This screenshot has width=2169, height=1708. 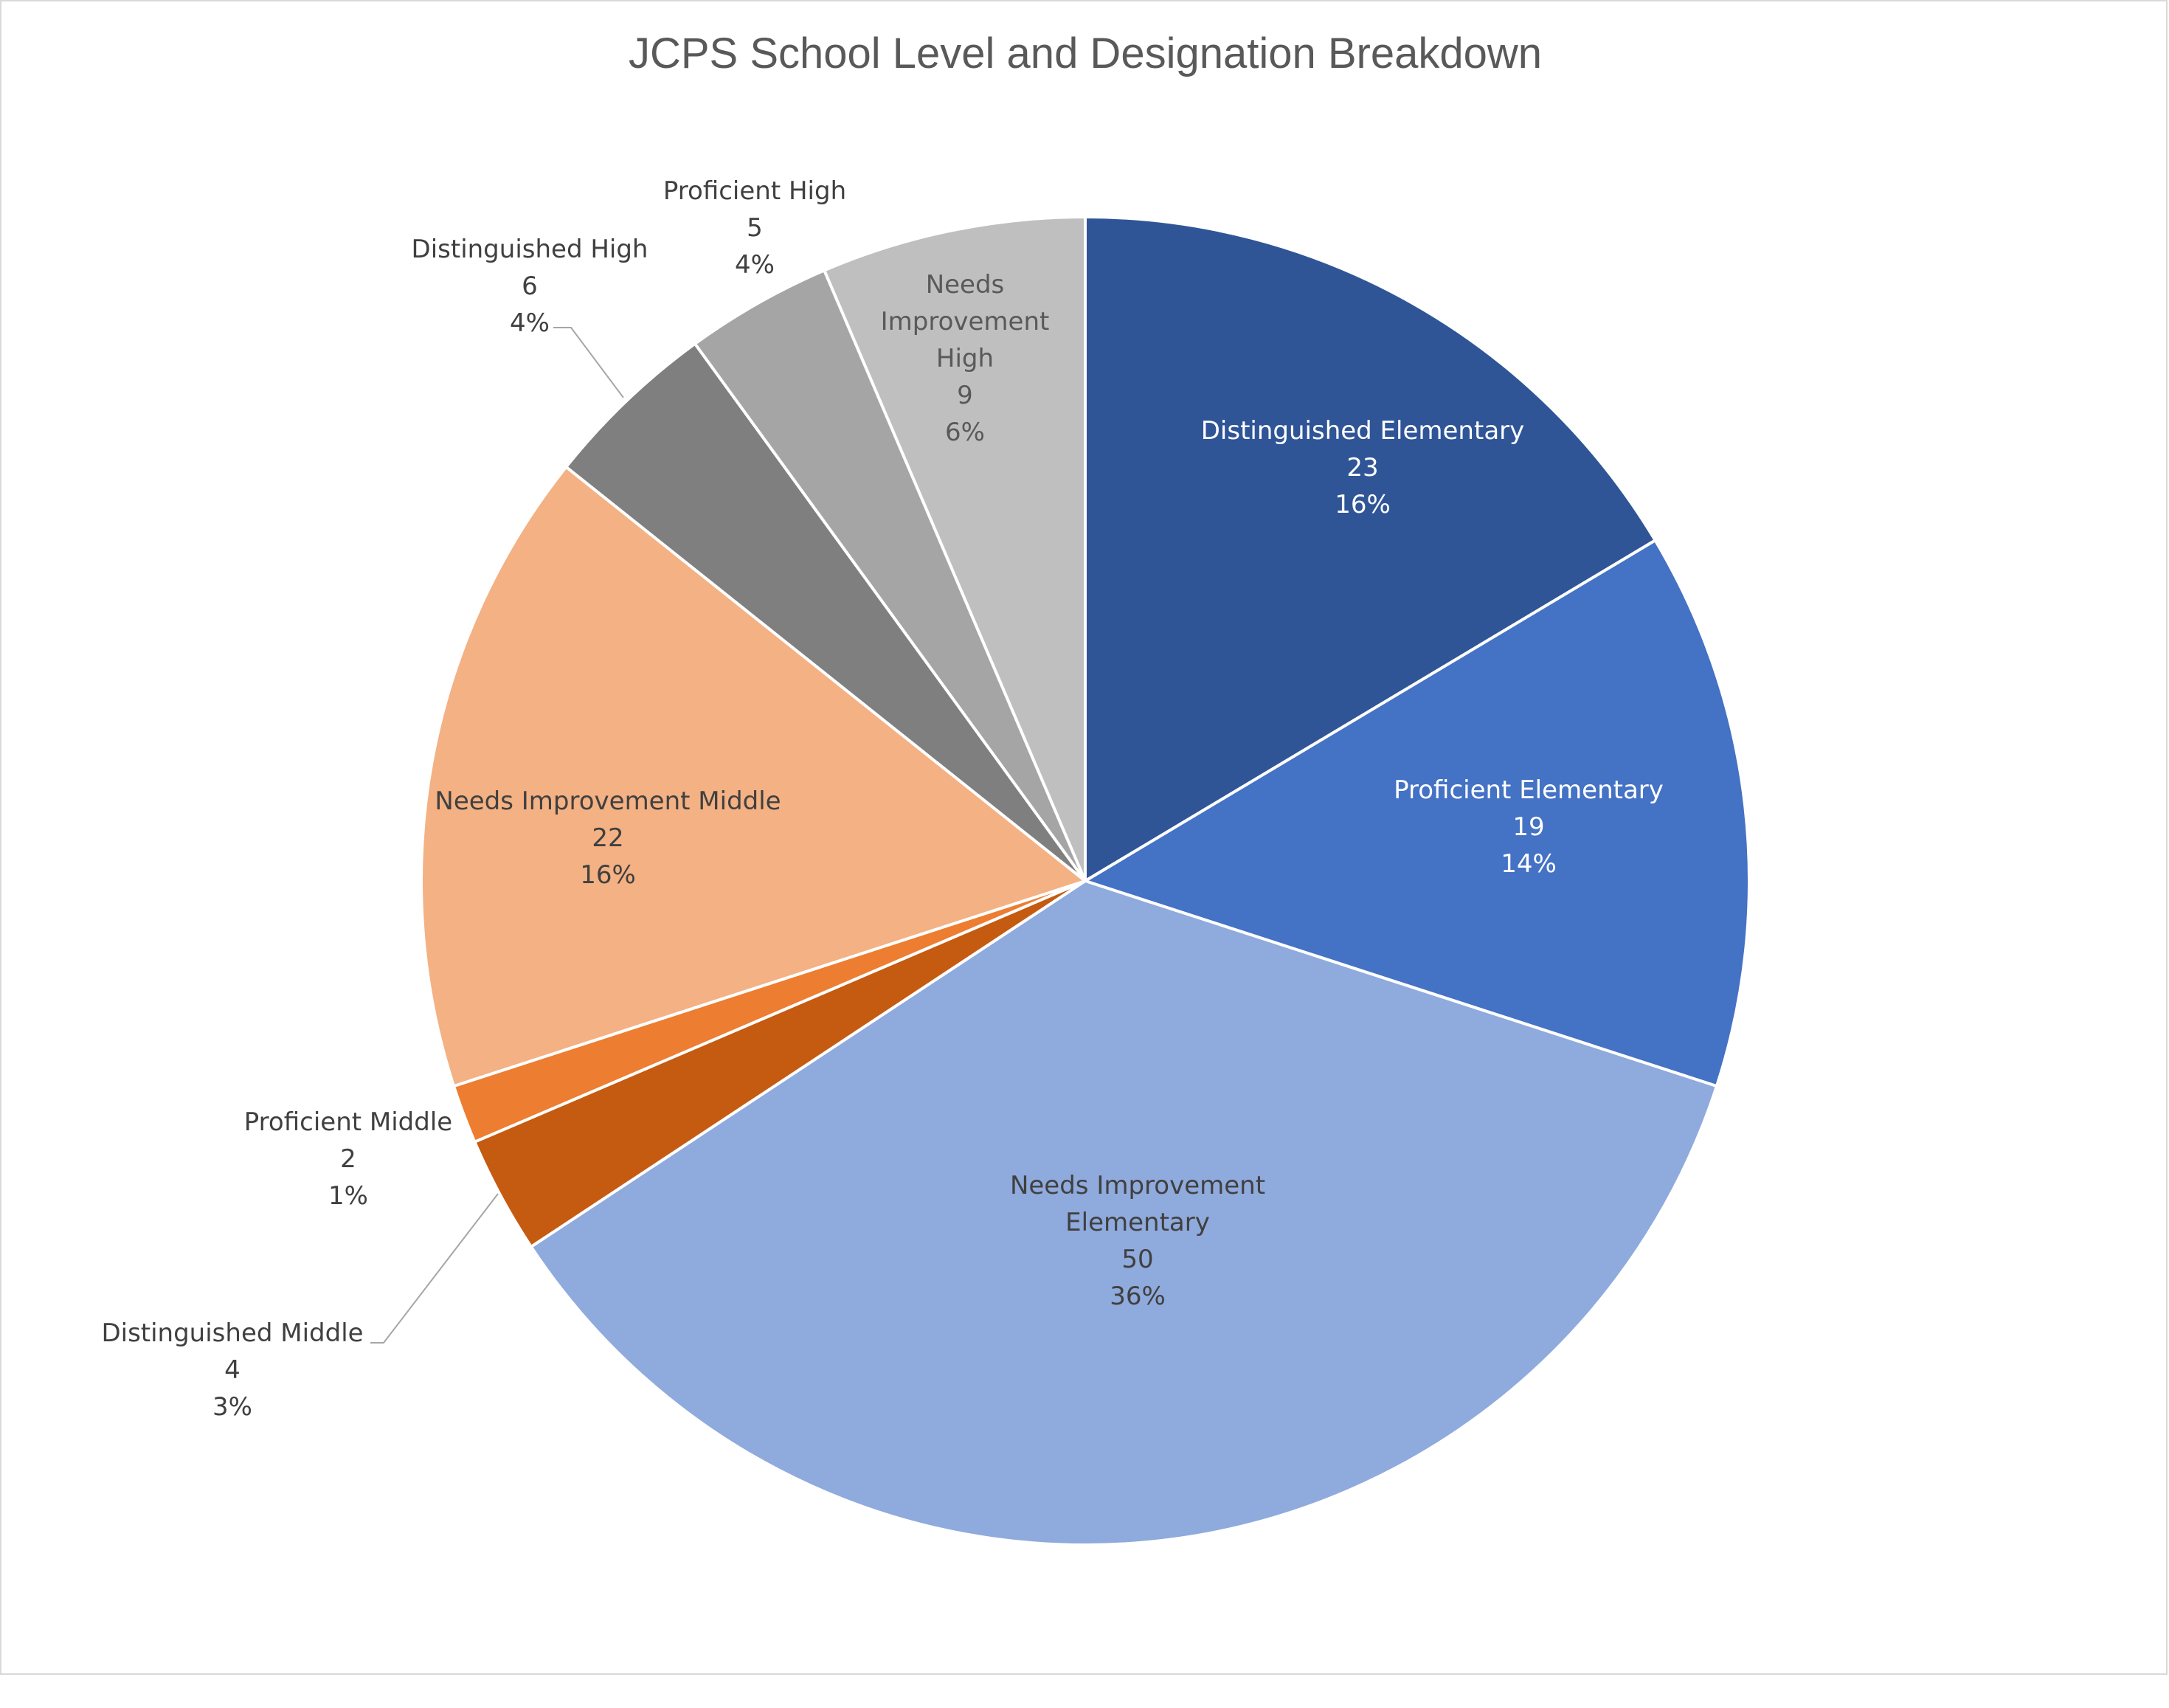 I want to click on data-label-distinguished-elementary: Distinguished Elementary 23 16%, so click(x=1363, y=467).